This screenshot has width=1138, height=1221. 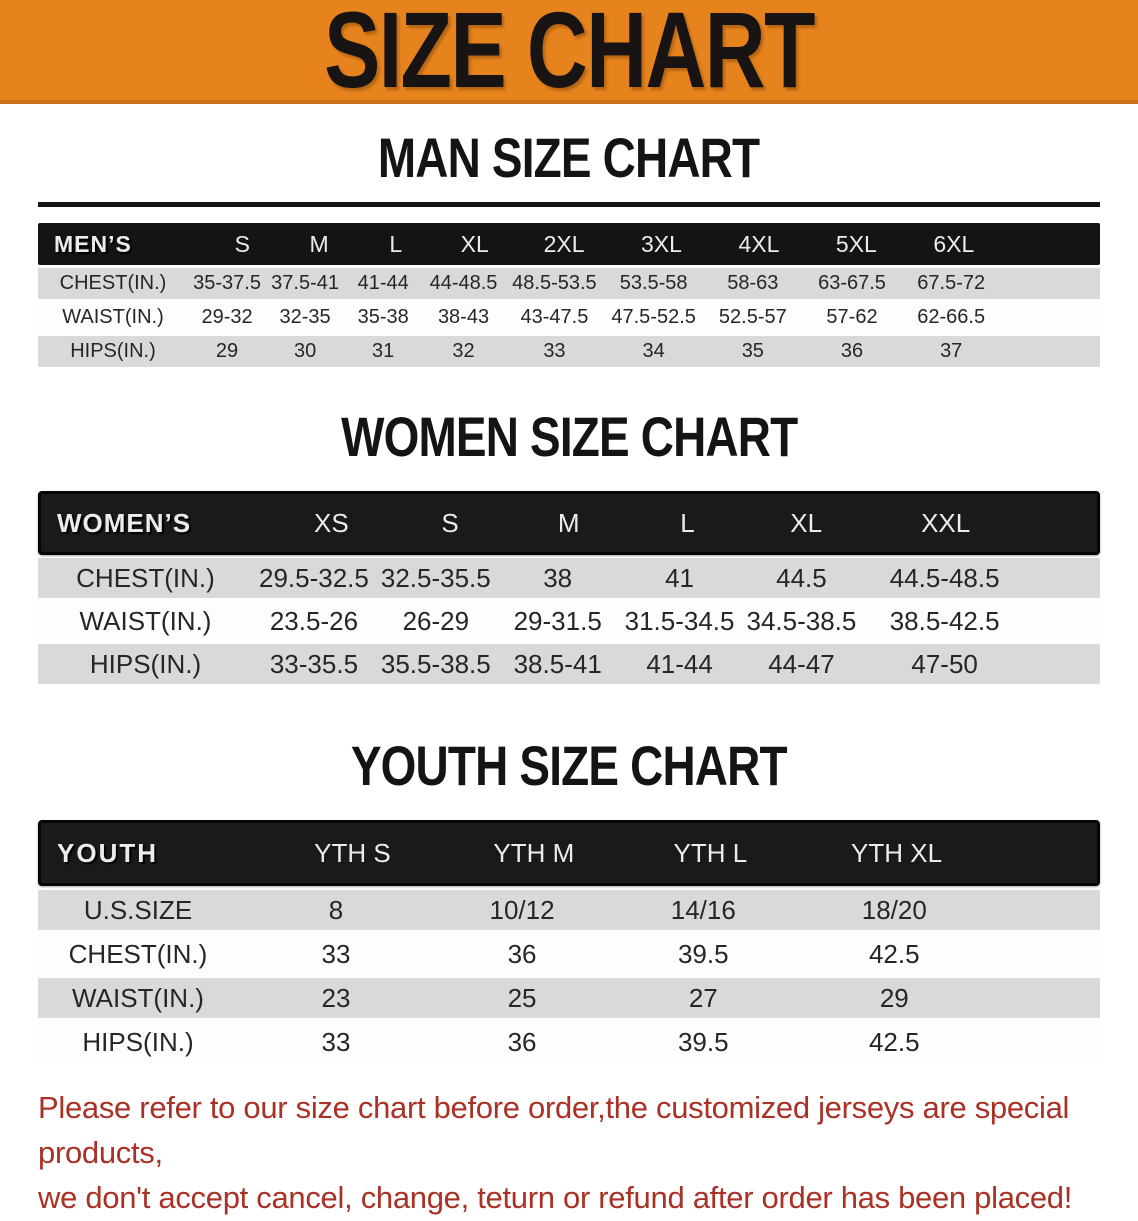 I want to click on table-row: WAIST(IN.) 23 25 27 29, so click(x=569, y=998).